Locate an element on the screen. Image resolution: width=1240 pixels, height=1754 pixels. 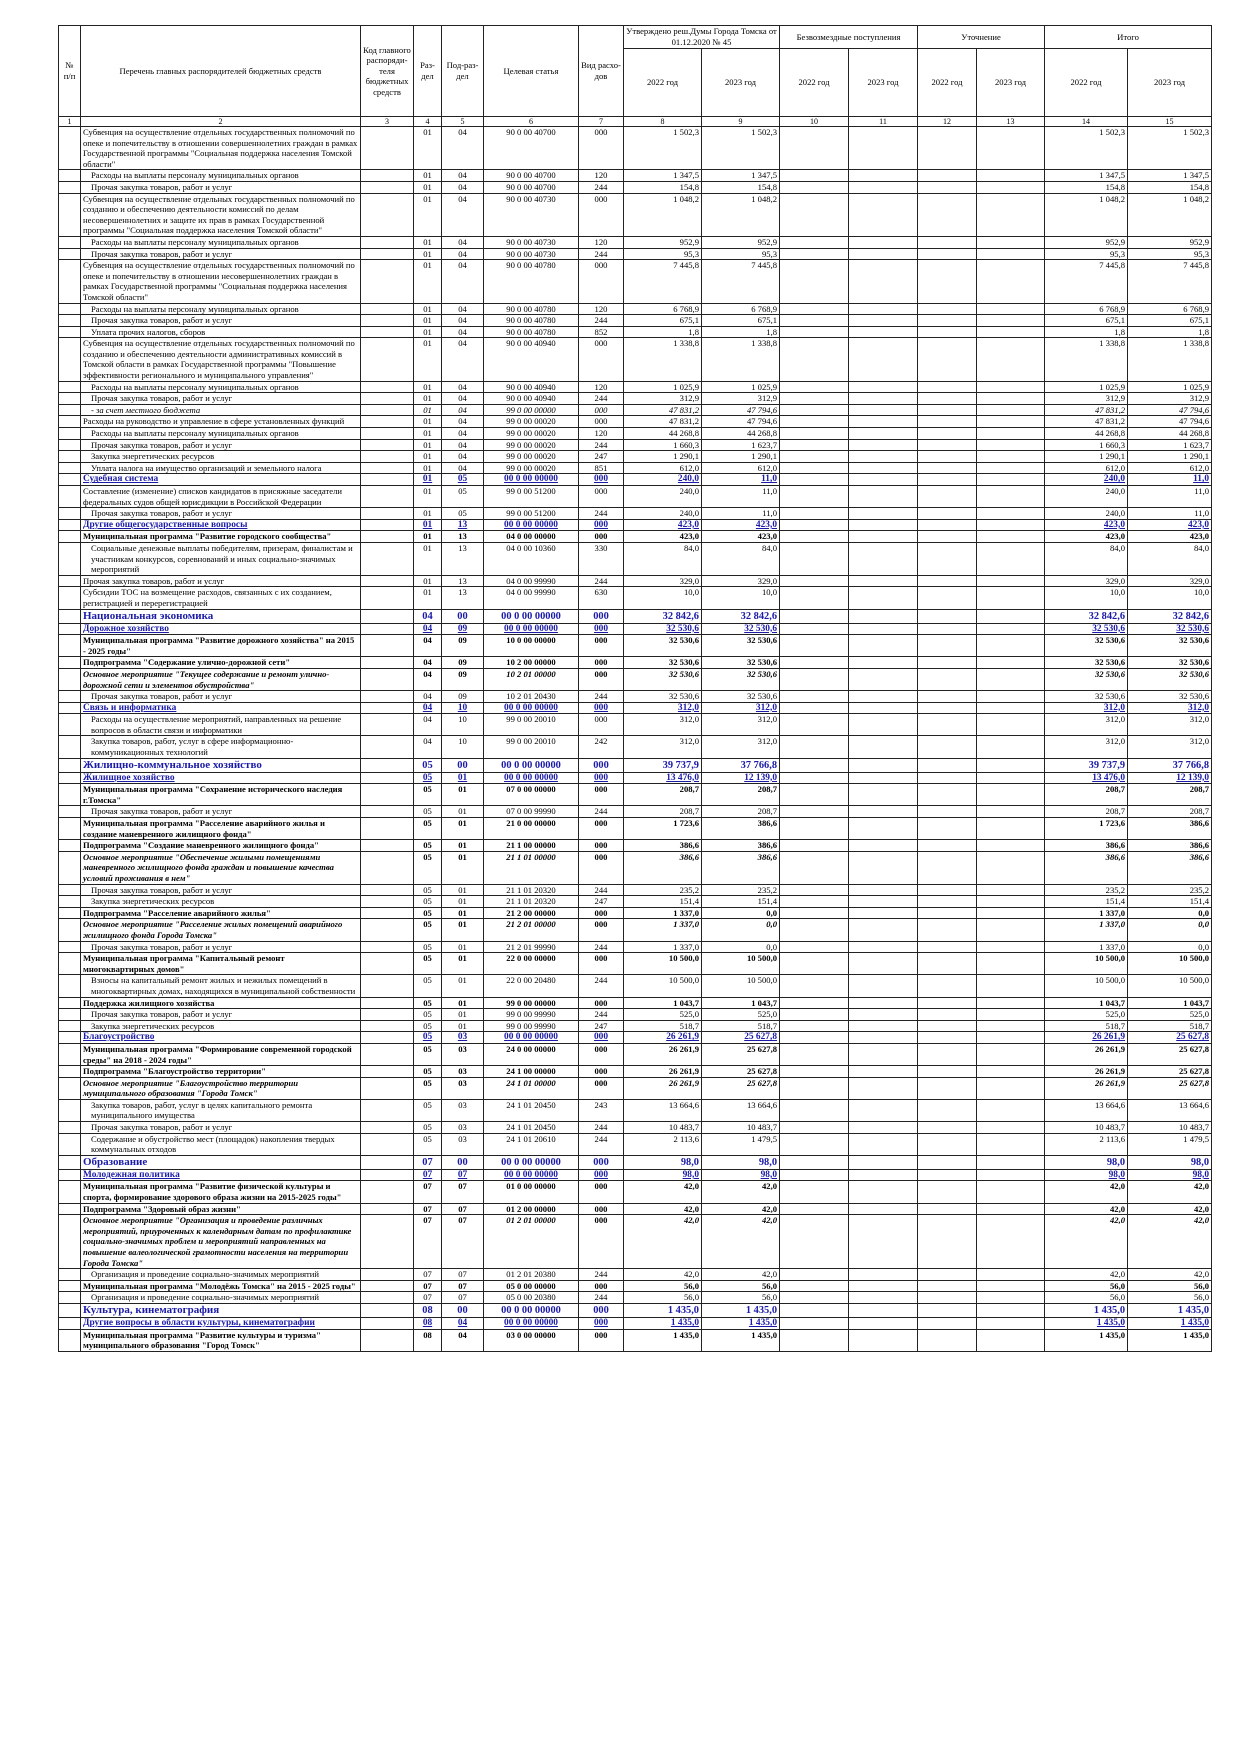
expense-type-cell: 244 is located at coordinates (601, 254).